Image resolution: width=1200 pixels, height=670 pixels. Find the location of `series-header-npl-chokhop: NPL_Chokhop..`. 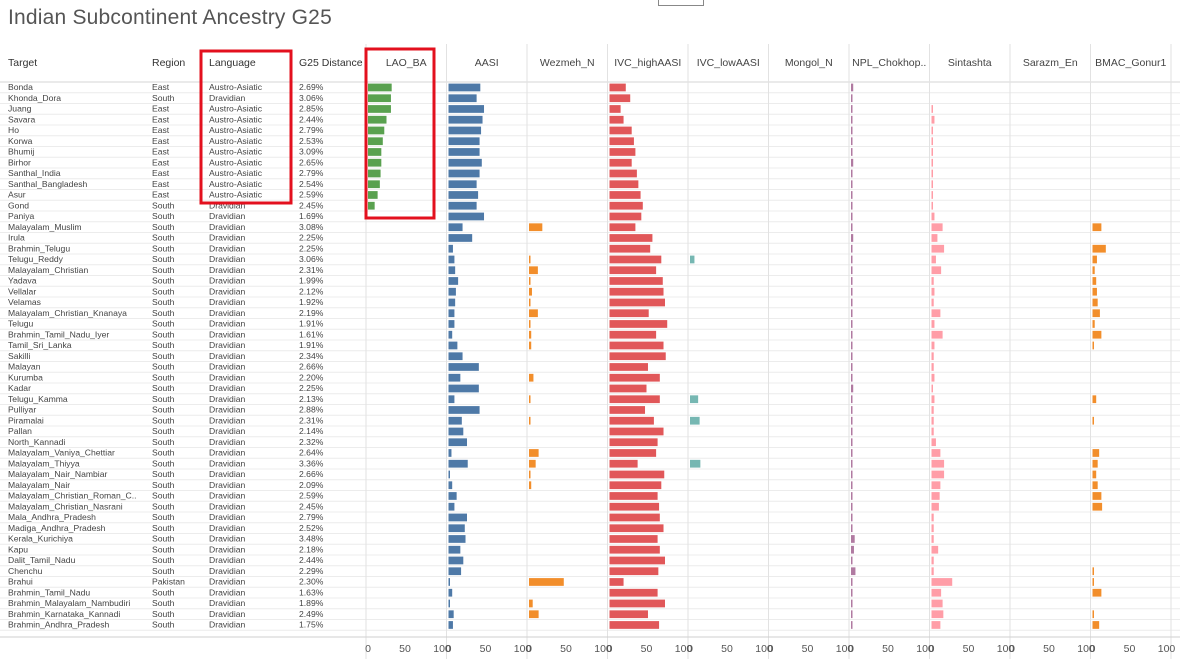

series-header-npl-chokhop: NPL_Chokhop.. is located at coordinates (889, 63).